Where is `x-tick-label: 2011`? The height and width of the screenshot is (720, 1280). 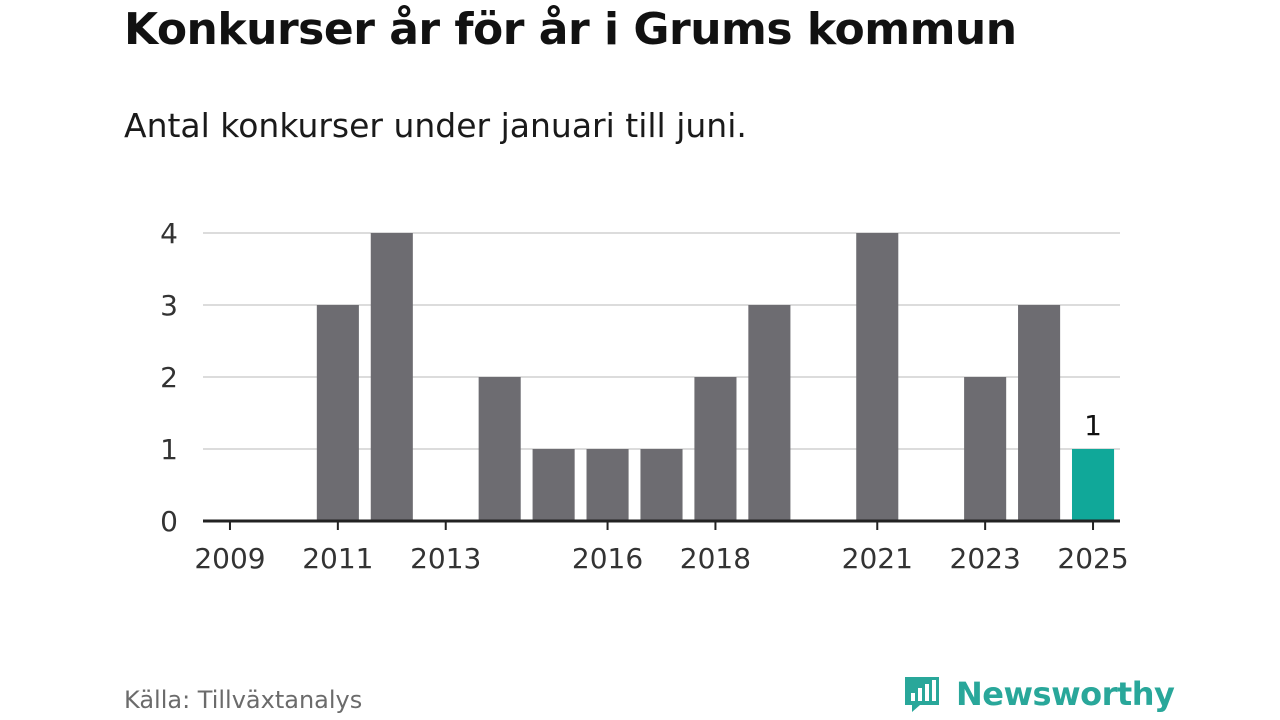 x-tick-label: 2011 is located at coordinates (337, 558).